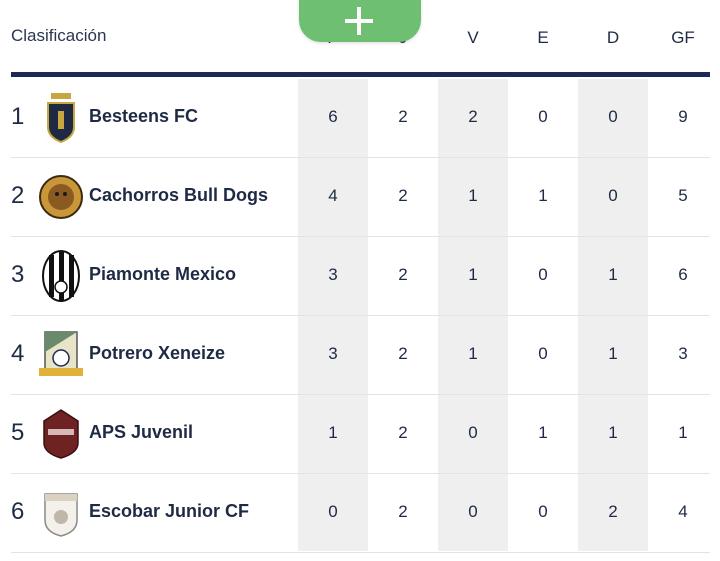  I want to click on escobar-crest-icon, so click(61, 515).